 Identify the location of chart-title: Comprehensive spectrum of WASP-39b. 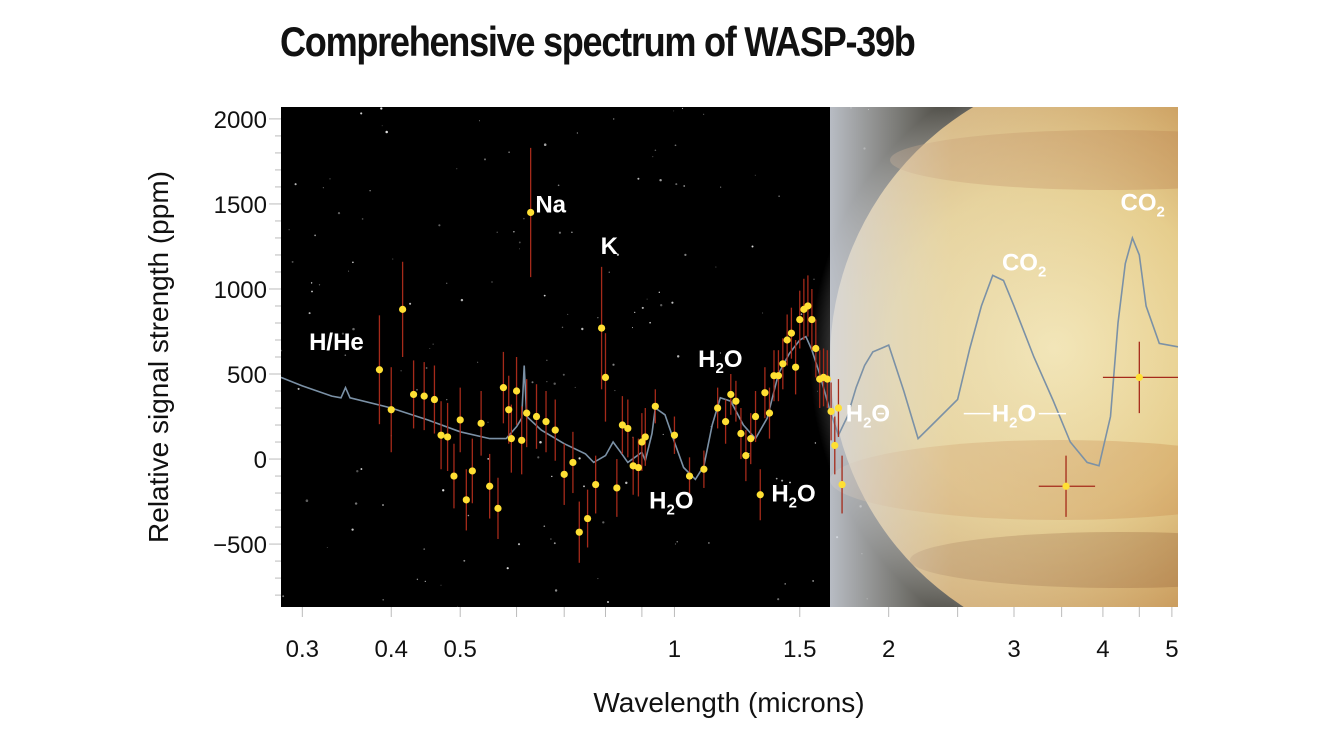
(598, 41).